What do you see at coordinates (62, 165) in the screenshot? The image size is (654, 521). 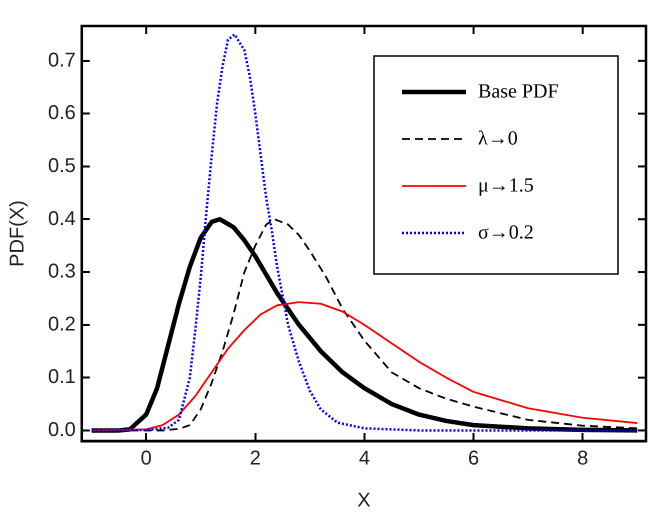 I see `y-tick-label: 0.5` at bounding box center [62, 165].